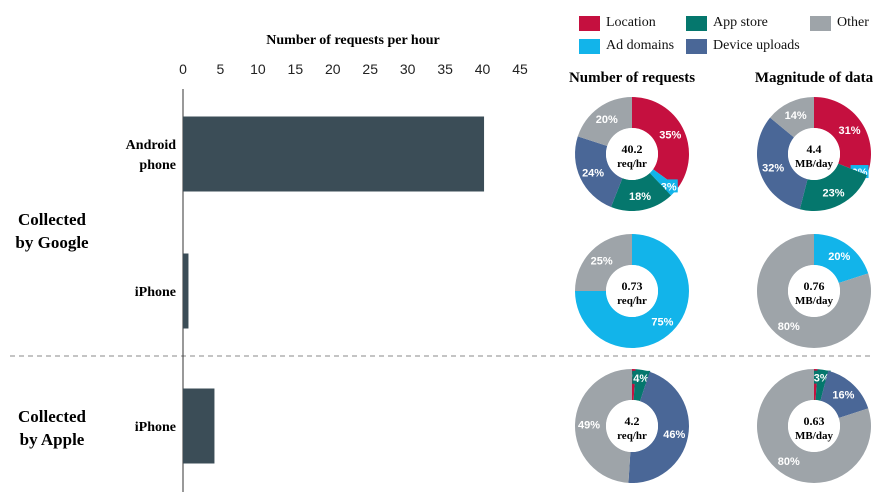  Describe the element at coordinates (52, 219) in the screenshot. I see `group-label-google-line1: Collected` at that location.